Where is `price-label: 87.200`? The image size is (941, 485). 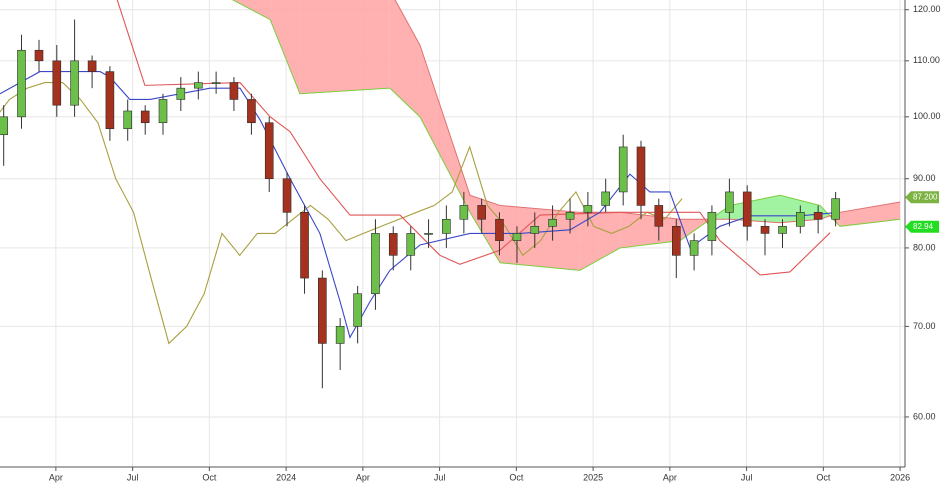
price-label: 87.200 is located at coordinates (925, 196).